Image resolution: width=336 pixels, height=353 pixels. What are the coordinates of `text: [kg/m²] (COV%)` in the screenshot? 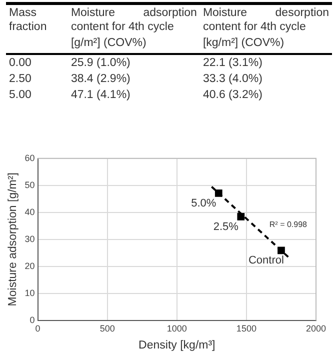 It's located at (266, 44).